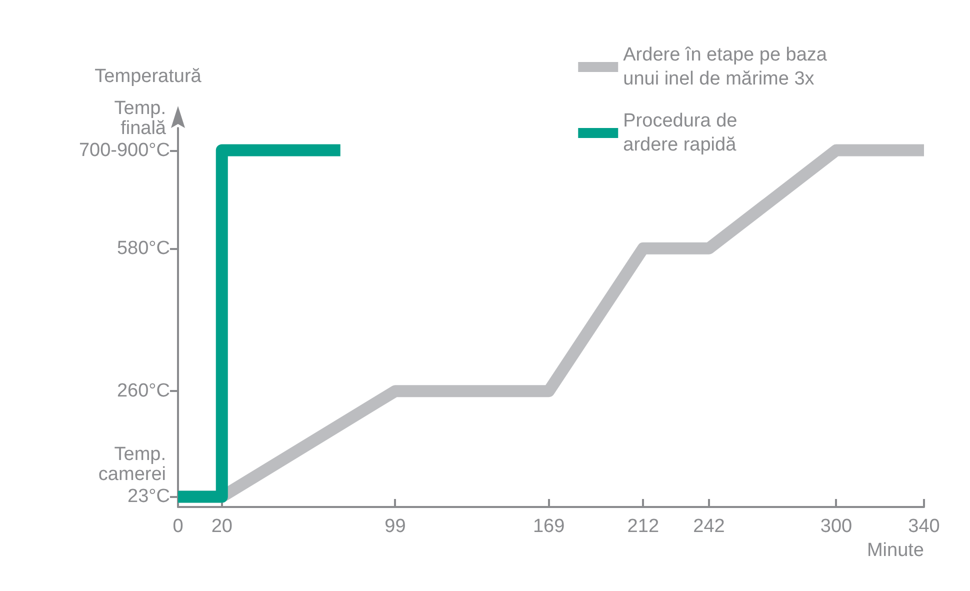 Image resolution: width=970 pixels, height=591 pixels. I want to click on x-tick-label: 340, so click(924, 526).